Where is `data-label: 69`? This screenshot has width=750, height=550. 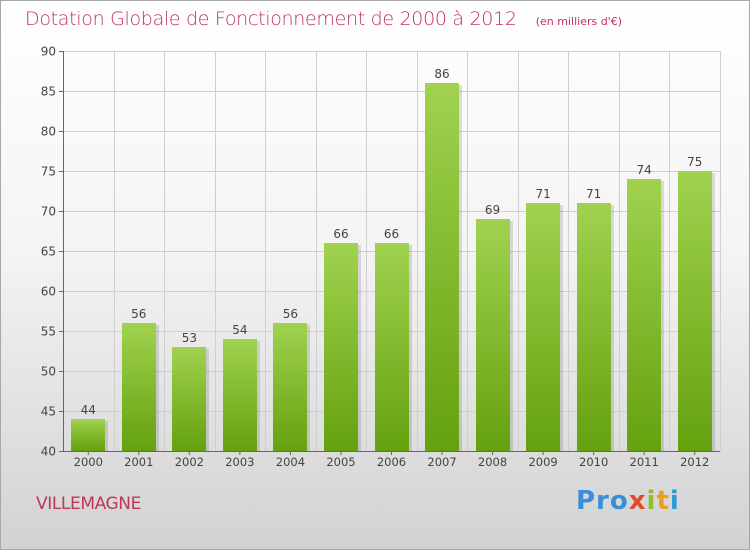 data-label: 69 is located at coordinates (492, 210).